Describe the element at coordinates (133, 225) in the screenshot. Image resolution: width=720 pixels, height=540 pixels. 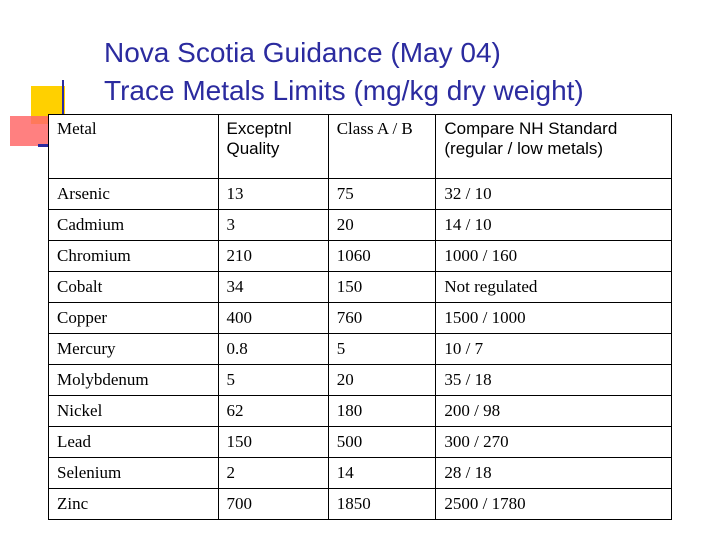
I see `cell-metal: Cadmium` at that location.